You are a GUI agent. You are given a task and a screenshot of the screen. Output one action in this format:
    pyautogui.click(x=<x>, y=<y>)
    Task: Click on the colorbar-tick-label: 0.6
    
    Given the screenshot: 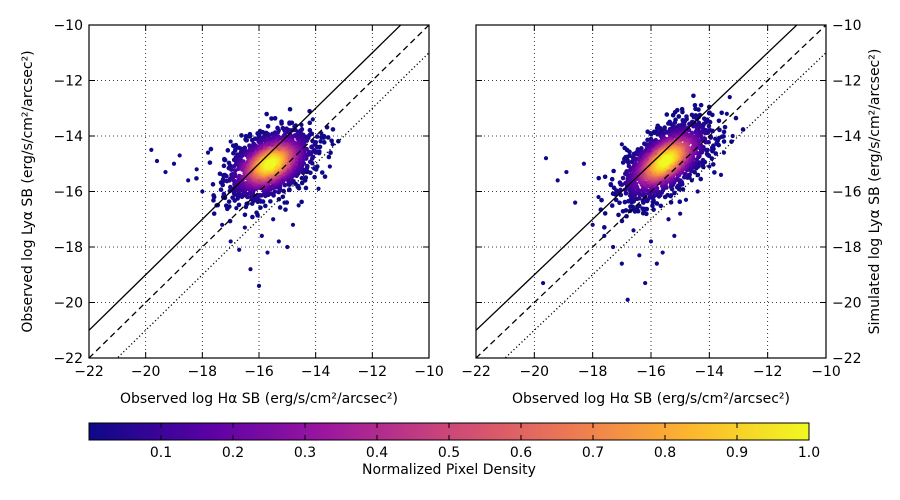 What is the action you would take?
    pyautogui.click(x=521, y=453)
    